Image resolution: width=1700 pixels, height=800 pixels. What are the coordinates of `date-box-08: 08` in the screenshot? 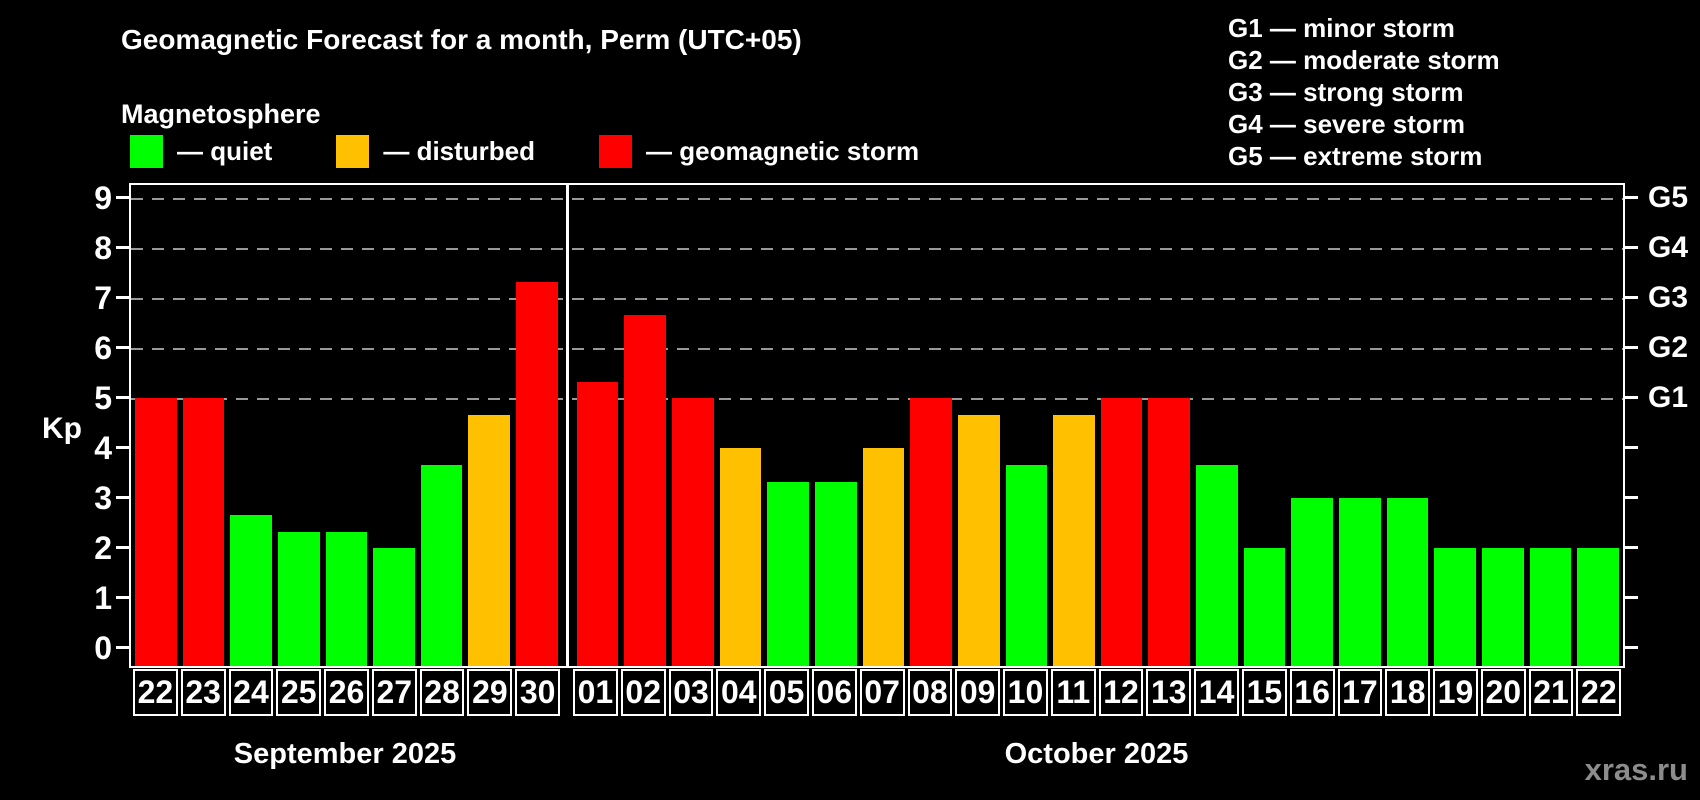 It's located at (930, 692).